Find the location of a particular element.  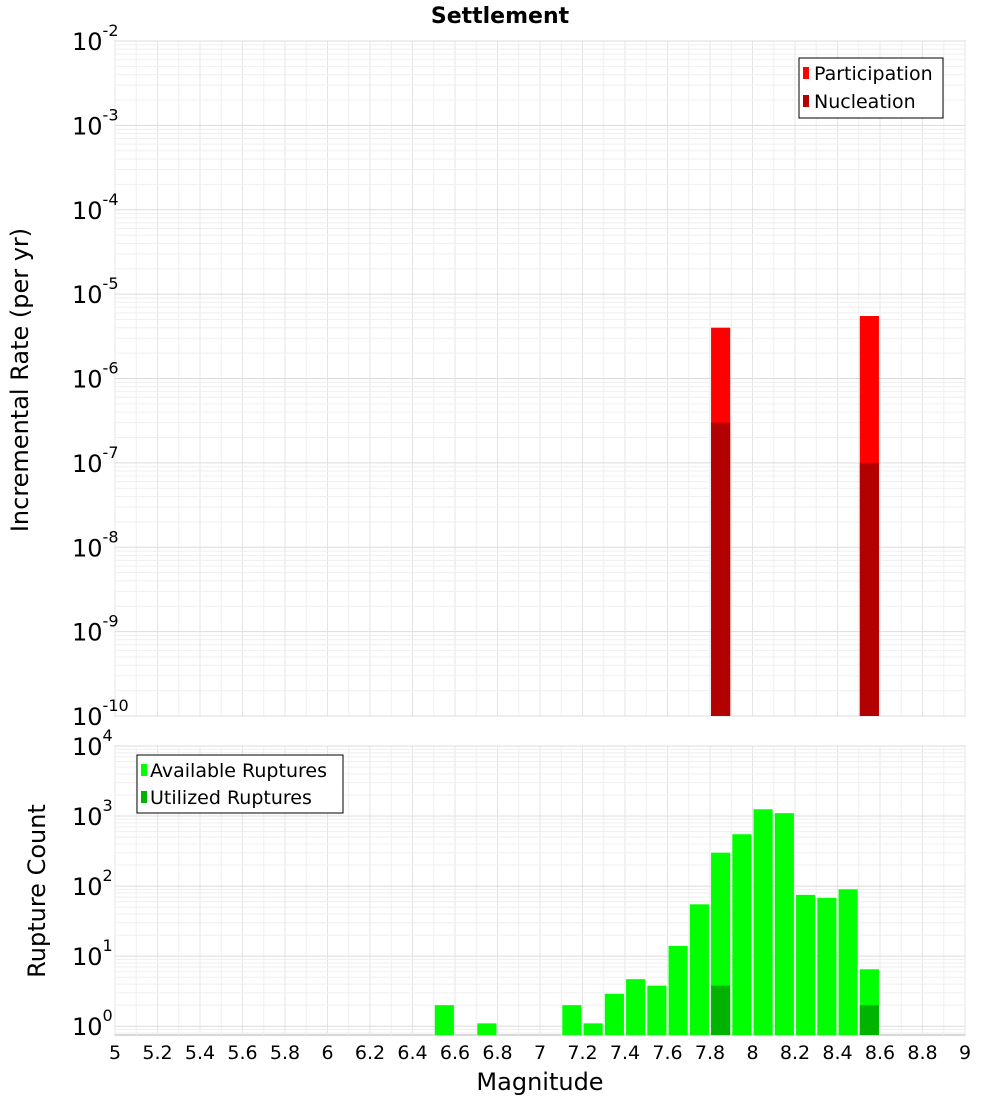

chart-title: Settlement is located at coordinates (500, 16).